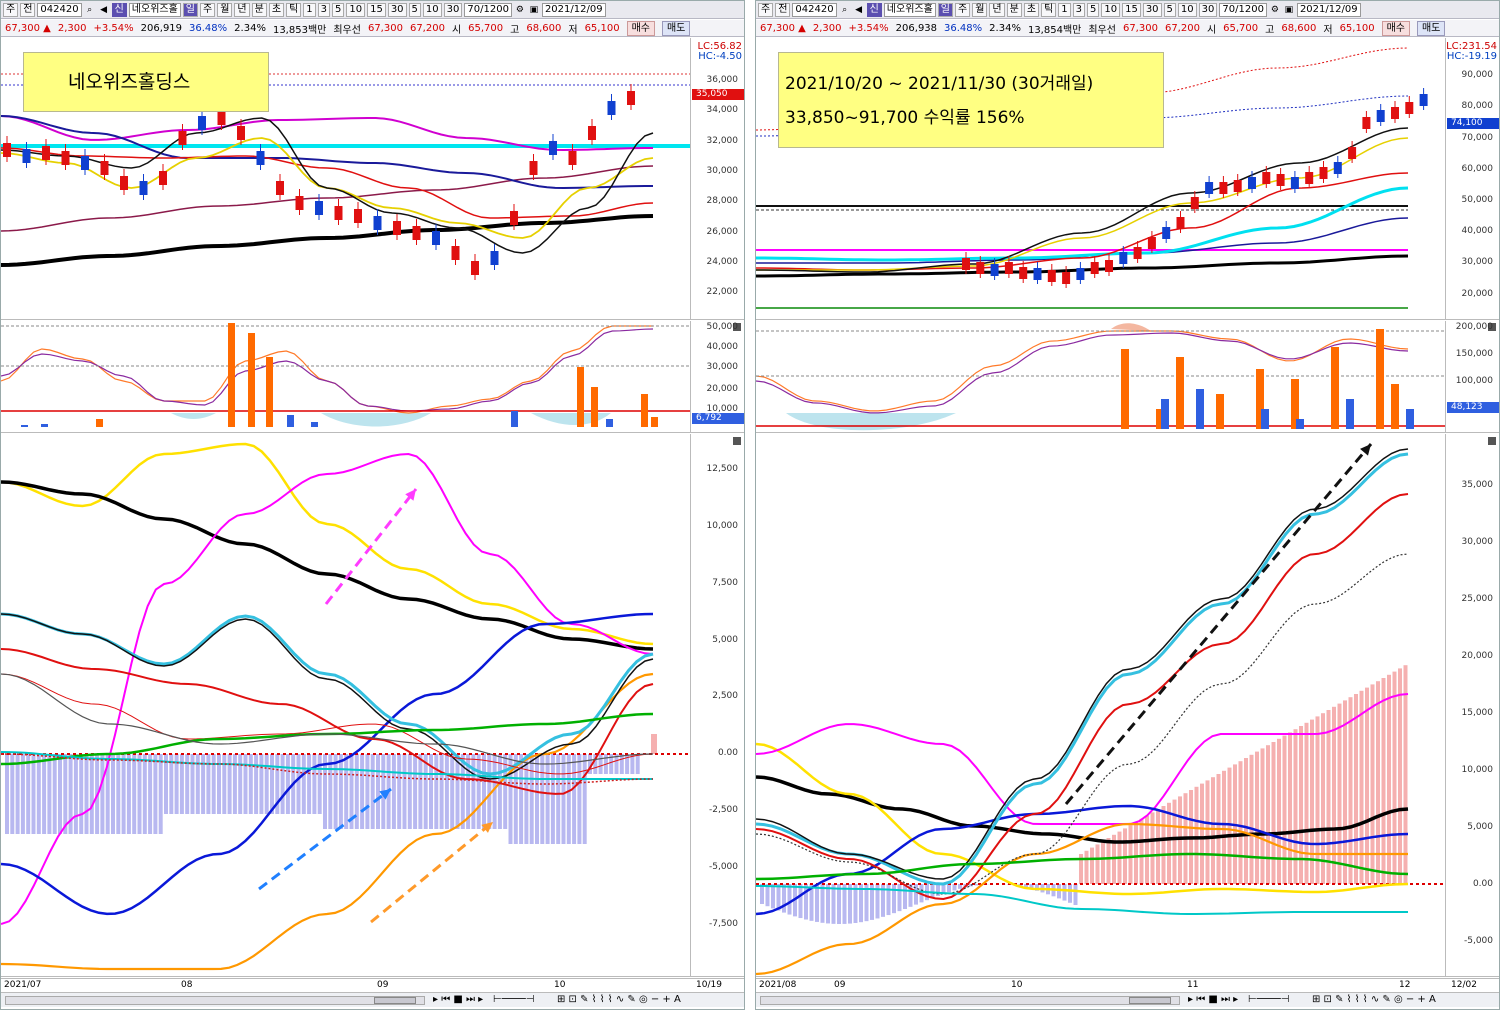 This screenshot has height=1010, width=1500. What do you see at coordinates (1474, 381) in the screenshot?
I see `volume-tick: 100,000` at bounding box center [1474, 381].